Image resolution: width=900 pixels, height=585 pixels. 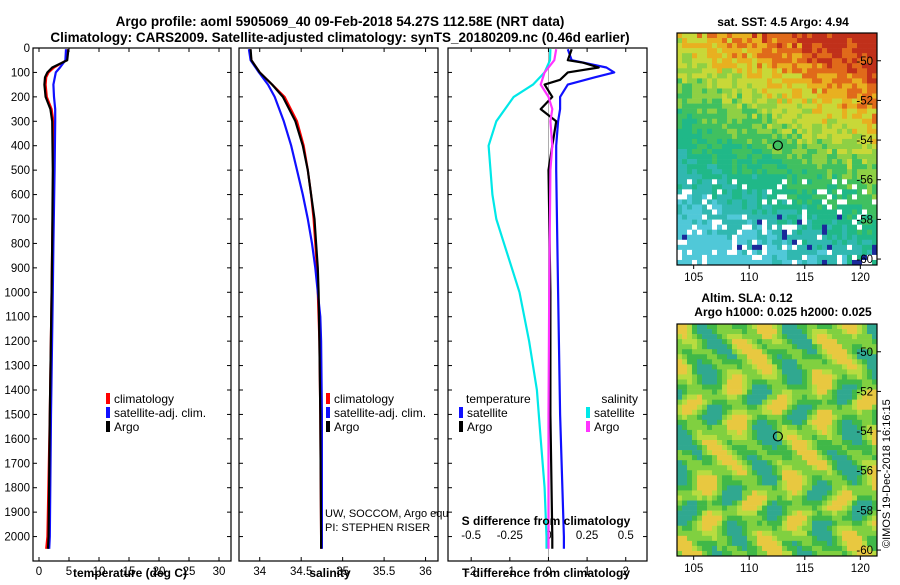 What do you see at coordinates (461, 426) in the screenshot?
I see `legend-t-argo-swatch` at bounding box center [461, 426].